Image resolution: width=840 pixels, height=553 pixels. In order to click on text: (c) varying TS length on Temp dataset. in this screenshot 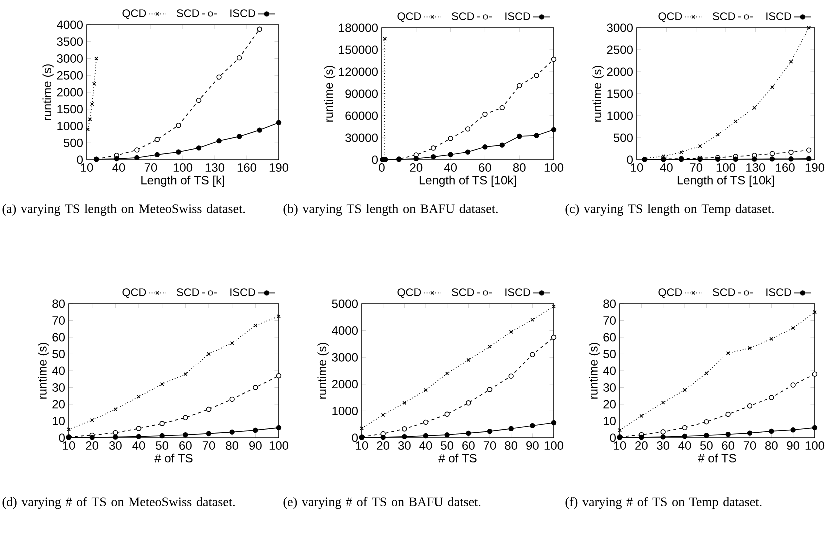, I will do `click(670, 210)`.